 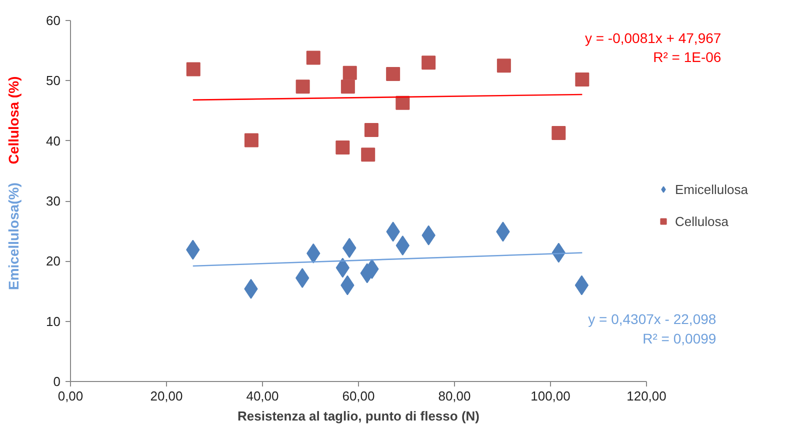 I want to click on y-tick-label: 20, so click(x=53, y=261).